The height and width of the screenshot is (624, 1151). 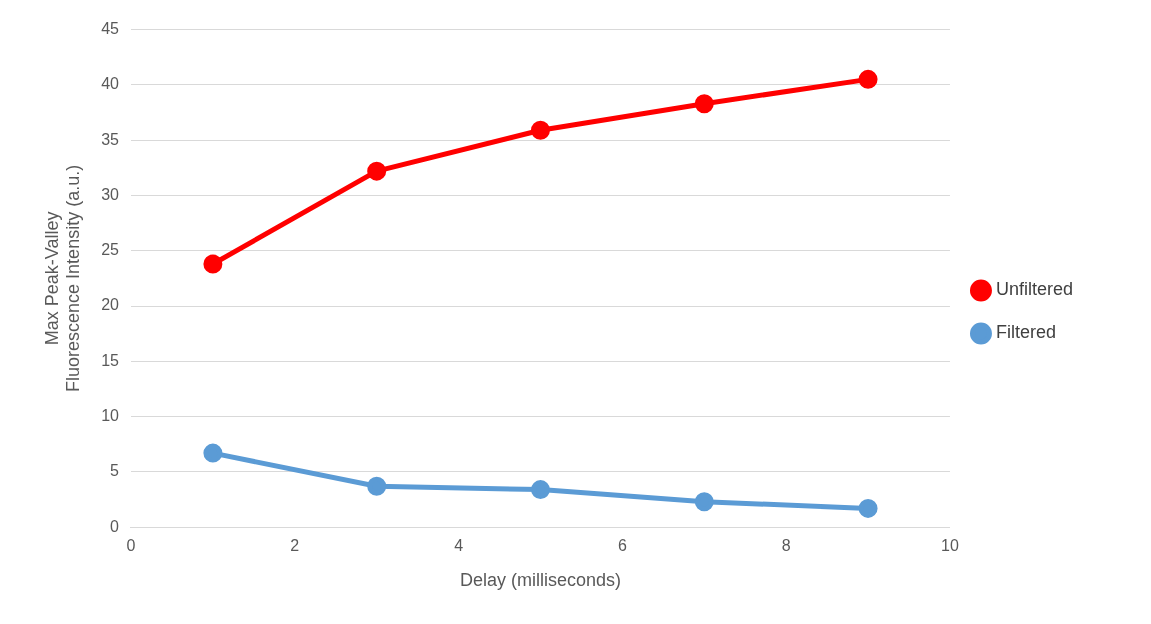 I want to click on legend-label: Unfiltered, so click(x=1034, y=289).